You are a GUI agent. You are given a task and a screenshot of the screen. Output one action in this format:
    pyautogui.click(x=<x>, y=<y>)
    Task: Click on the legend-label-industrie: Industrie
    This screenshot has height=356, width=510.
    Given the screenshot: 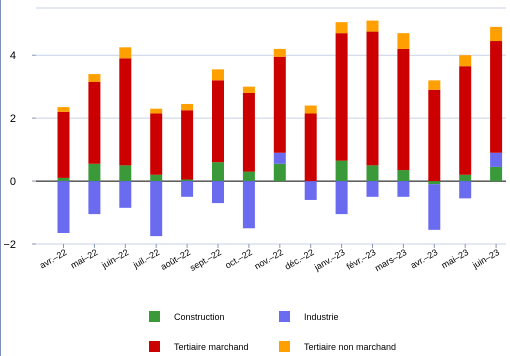 What is the action you would take?
    pyautogui.click(x=321, y=317)
    